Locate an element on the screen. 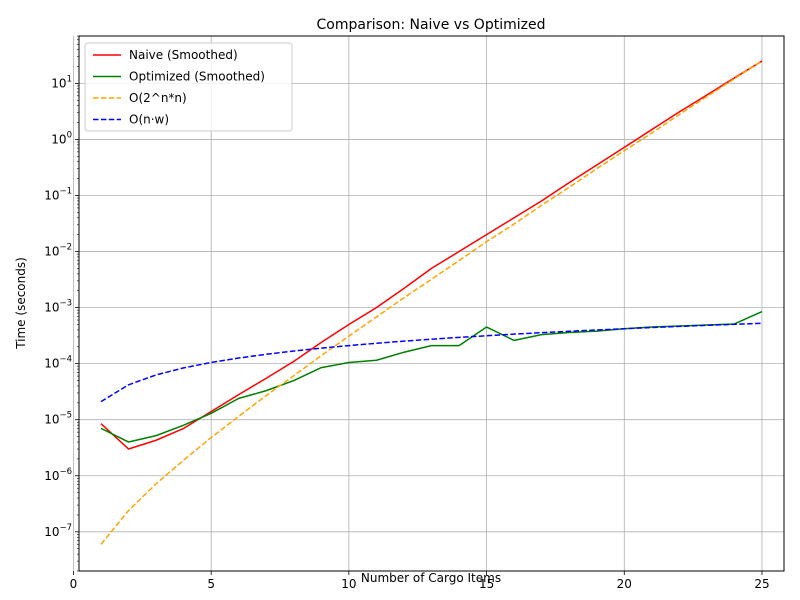 Image resolution: width=800 pixels, height=600 pixels. x-tick-label: 20 is located at coordinates (624, 584).